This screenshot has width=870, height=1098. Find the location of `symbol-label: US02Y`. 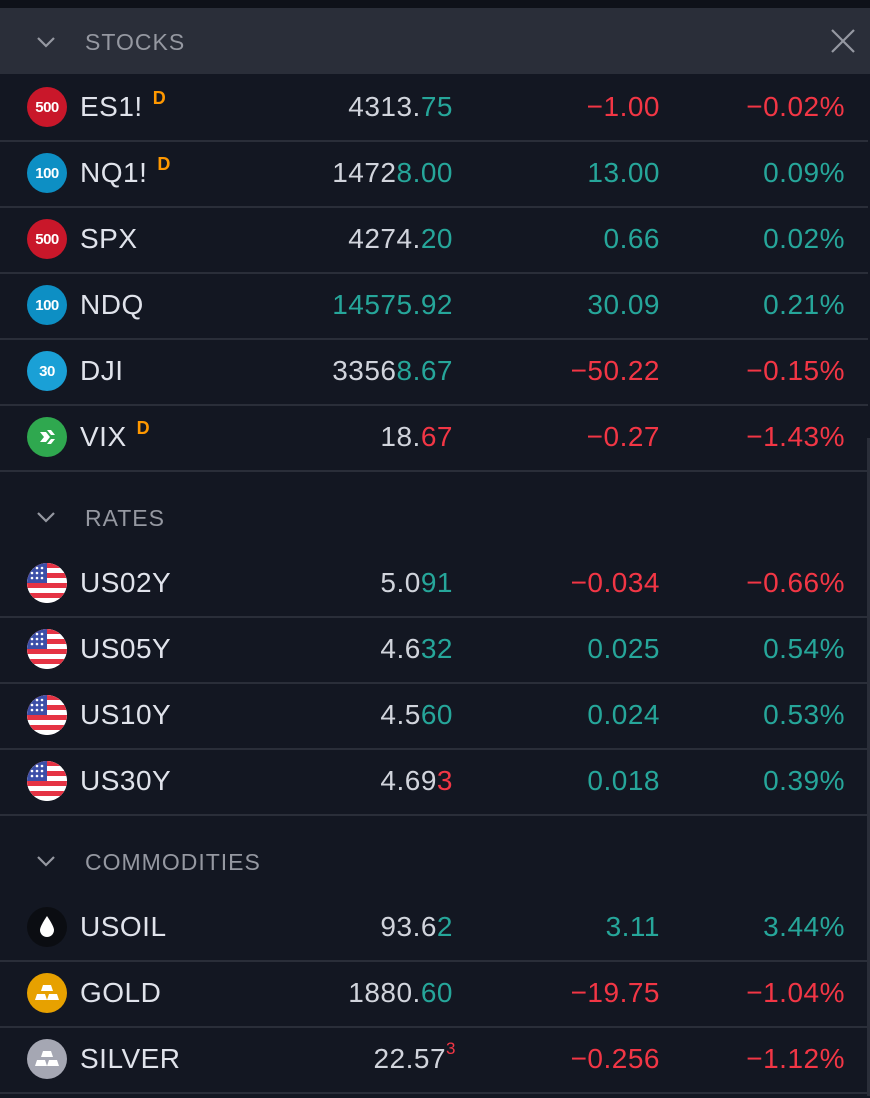

symbol-label: US02Y is located at coordinates (126, 582).